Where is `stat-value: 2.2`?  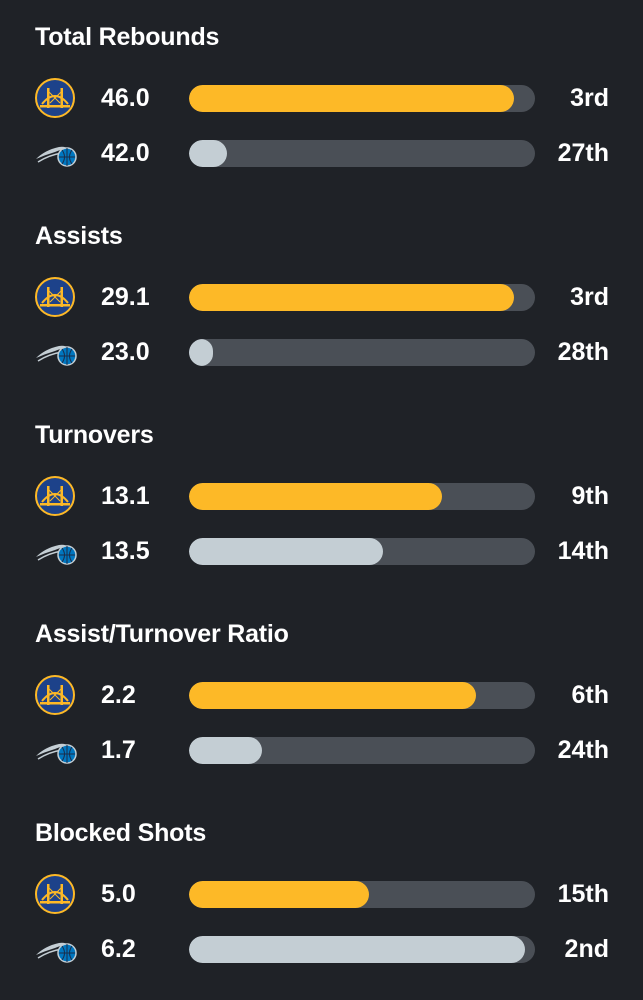 stat-value: 2.2 is located at coordinates (118, 695).